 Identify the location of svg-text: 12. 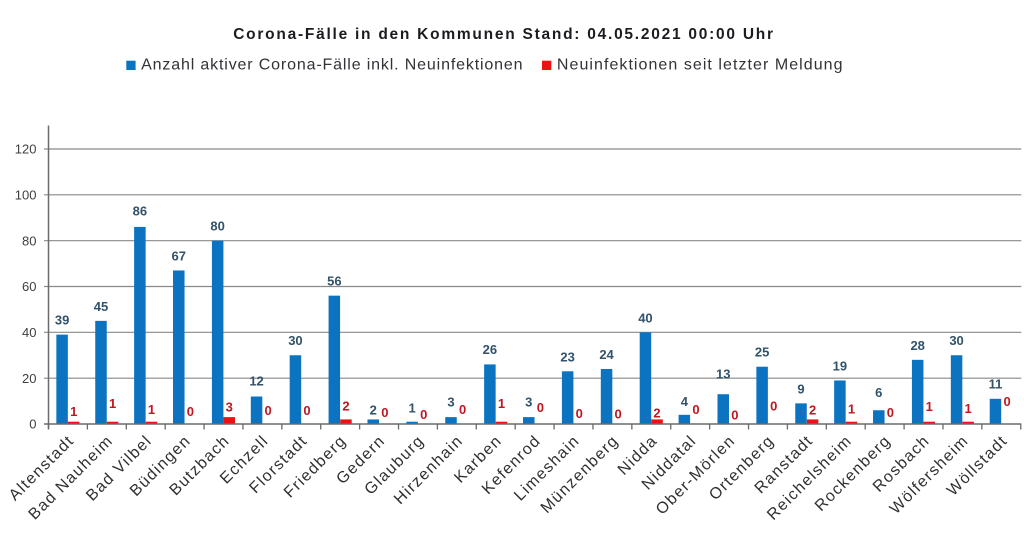
(256, 380).